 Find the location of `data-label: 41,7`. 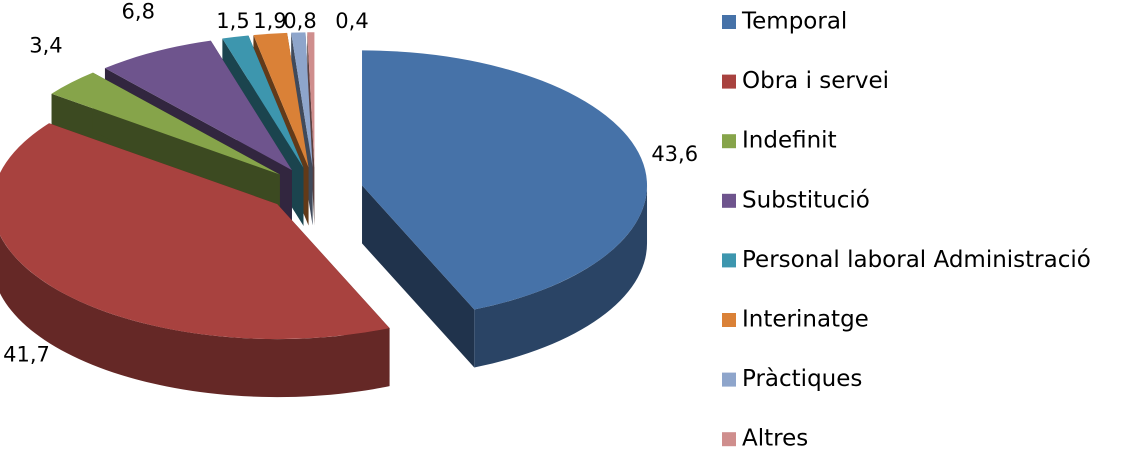

data-label: 41,7 is located at coordinates (26, 355).